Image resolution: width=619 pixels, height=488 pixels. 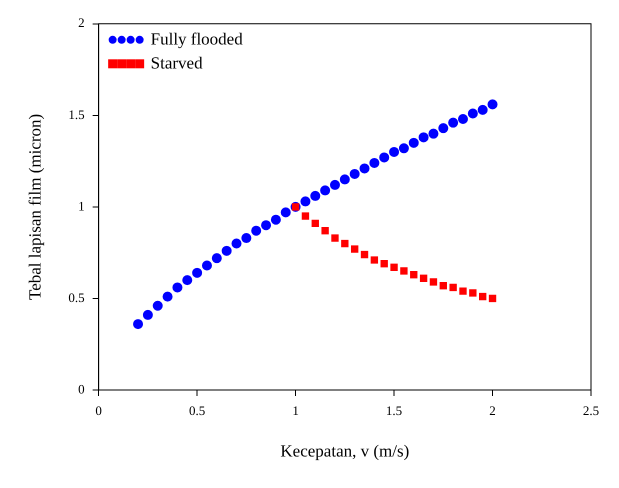 I want to click on x-tick-label: 0, so click(x=98, y=410).